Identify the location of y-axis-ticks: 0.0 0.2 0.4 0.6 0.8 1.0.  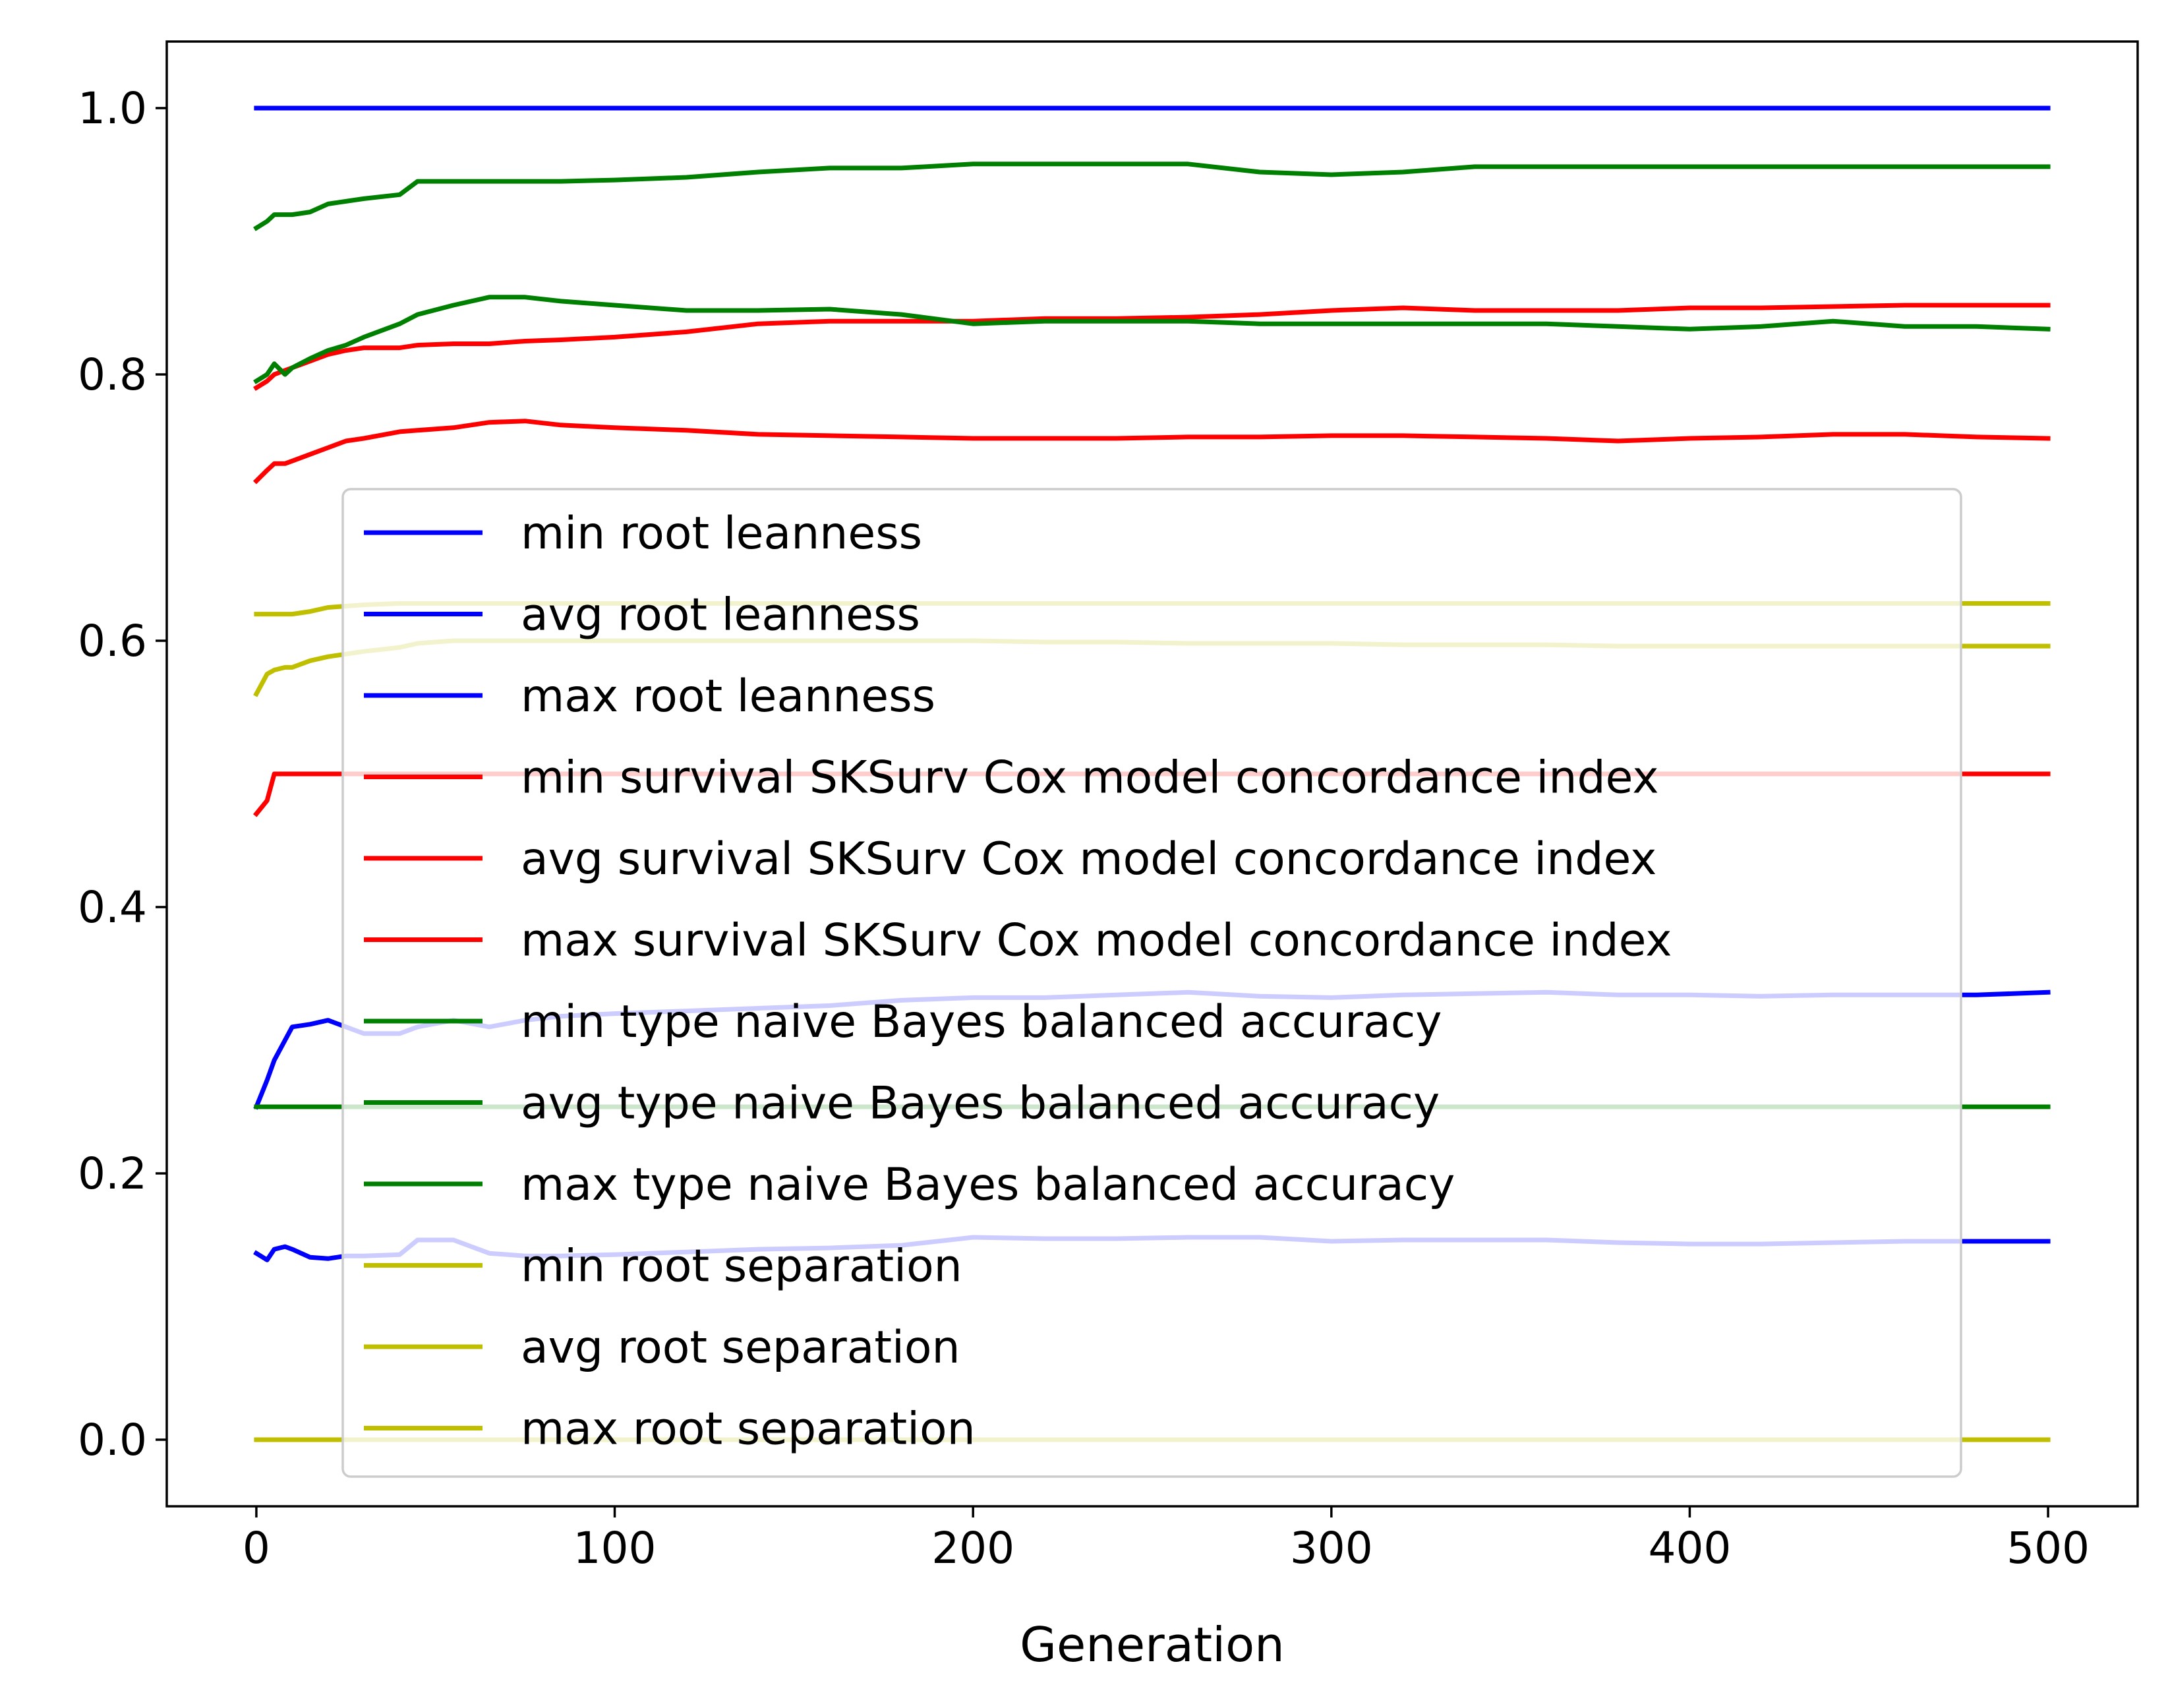
(122, 774).